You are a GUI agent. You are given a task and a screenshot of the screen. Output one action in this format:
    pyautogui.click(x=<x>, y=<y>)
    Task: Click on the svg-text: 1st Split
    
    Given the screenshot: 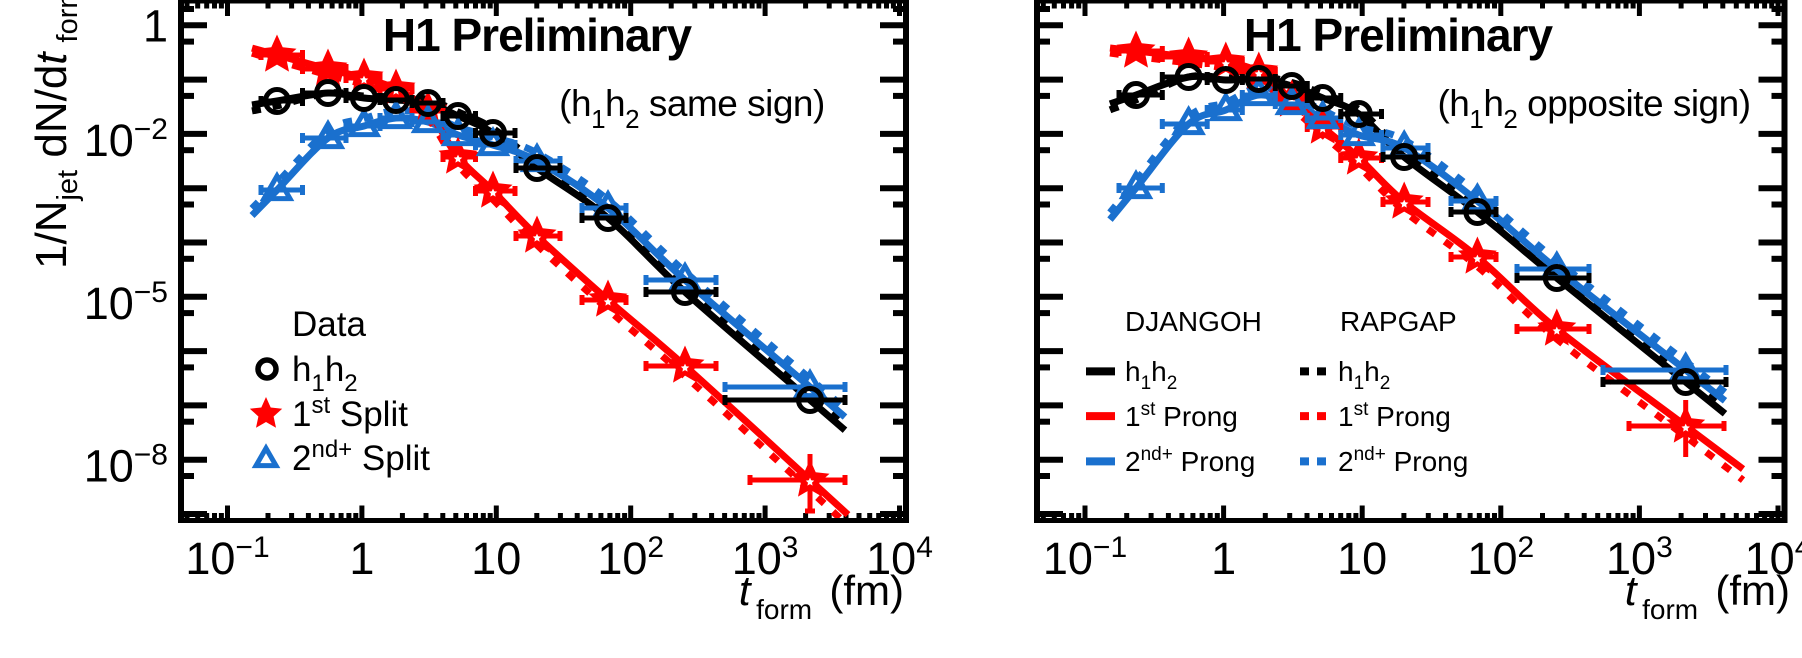 What is the action you would take?
    pyautogui.click(x=350, y=413)
    